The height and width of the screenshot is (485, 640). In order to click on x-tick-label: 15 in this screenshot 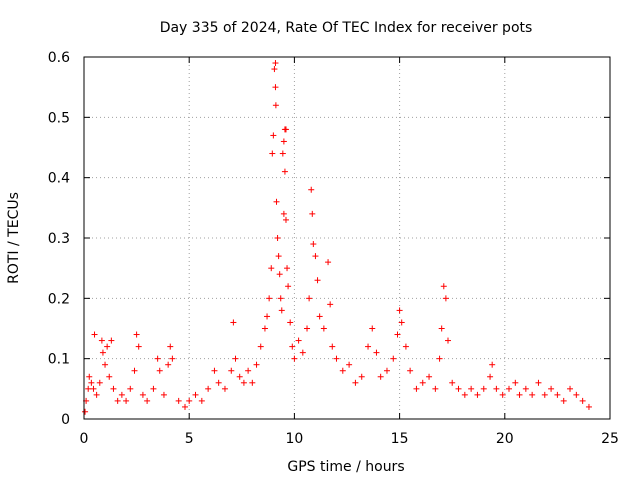, I will do `click(400, 439)`.